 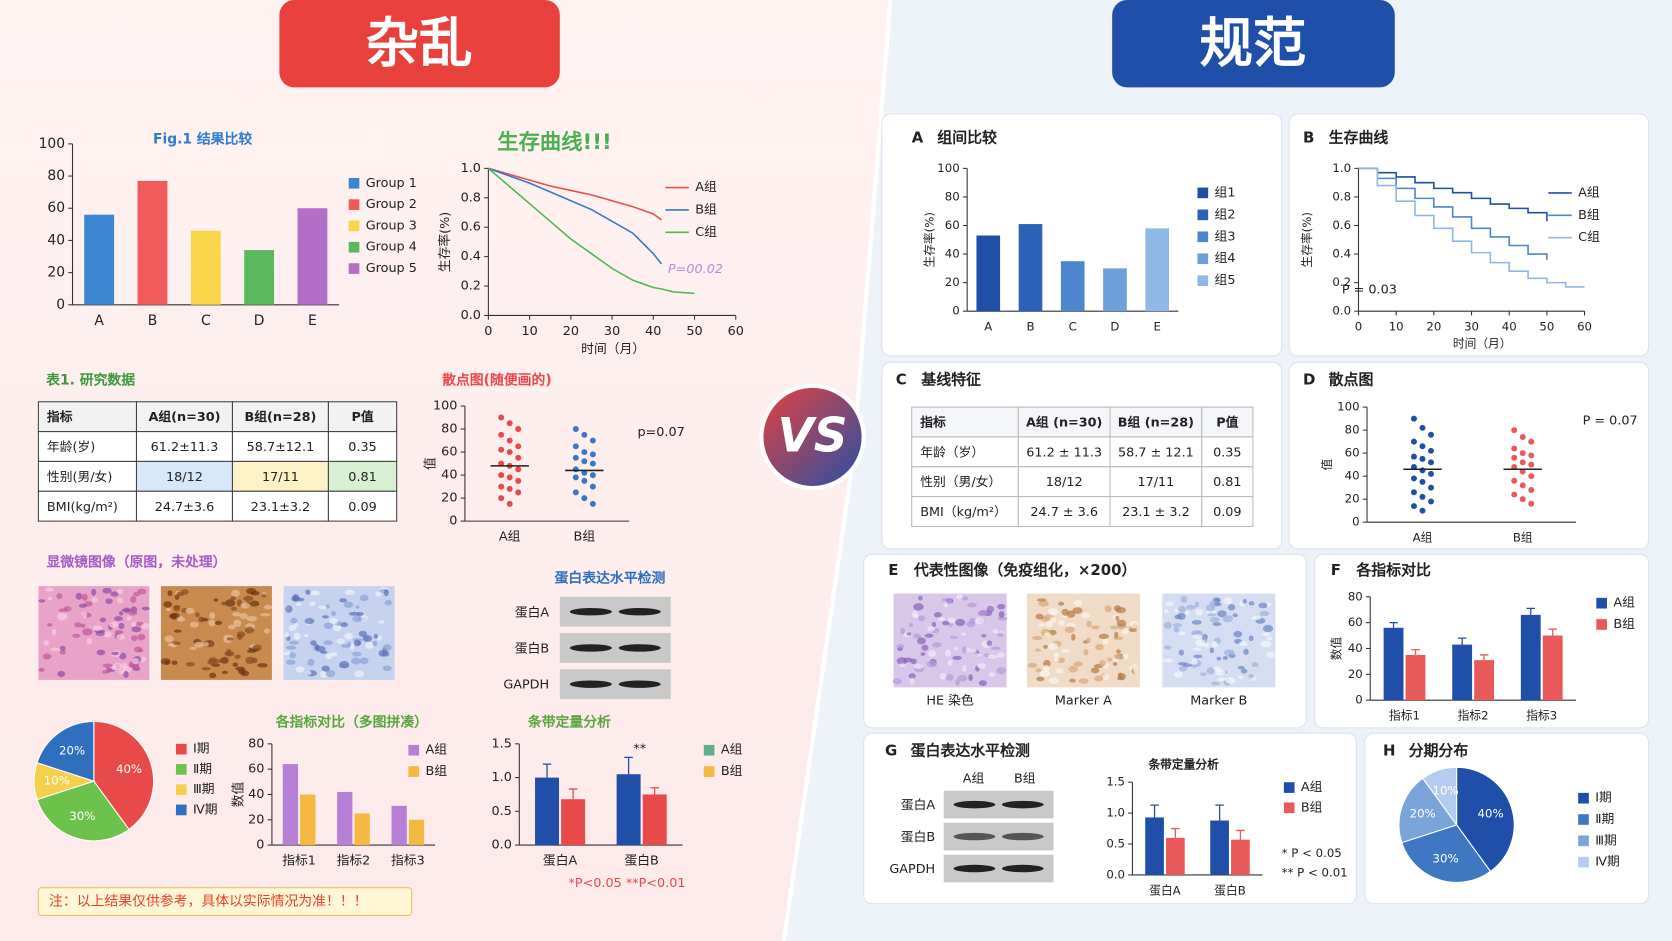 I want to click on x-tick-label: 蛋白B, so click(x=1229, y=890).